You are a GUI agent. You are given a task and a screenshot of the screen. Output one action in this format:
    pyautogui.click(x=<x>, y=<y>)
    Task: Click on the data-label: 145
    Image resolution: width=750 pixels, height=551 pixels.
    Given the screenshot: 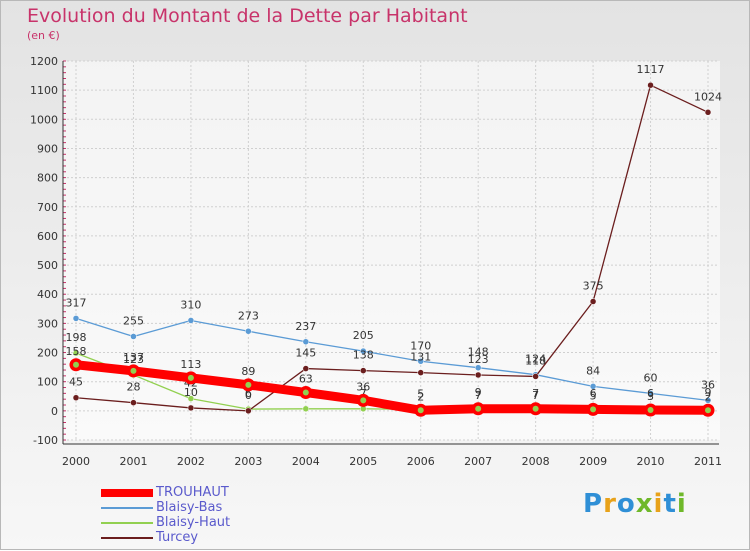 What is the action you would take?
    pyautogui.click(x=305, y=353)
    